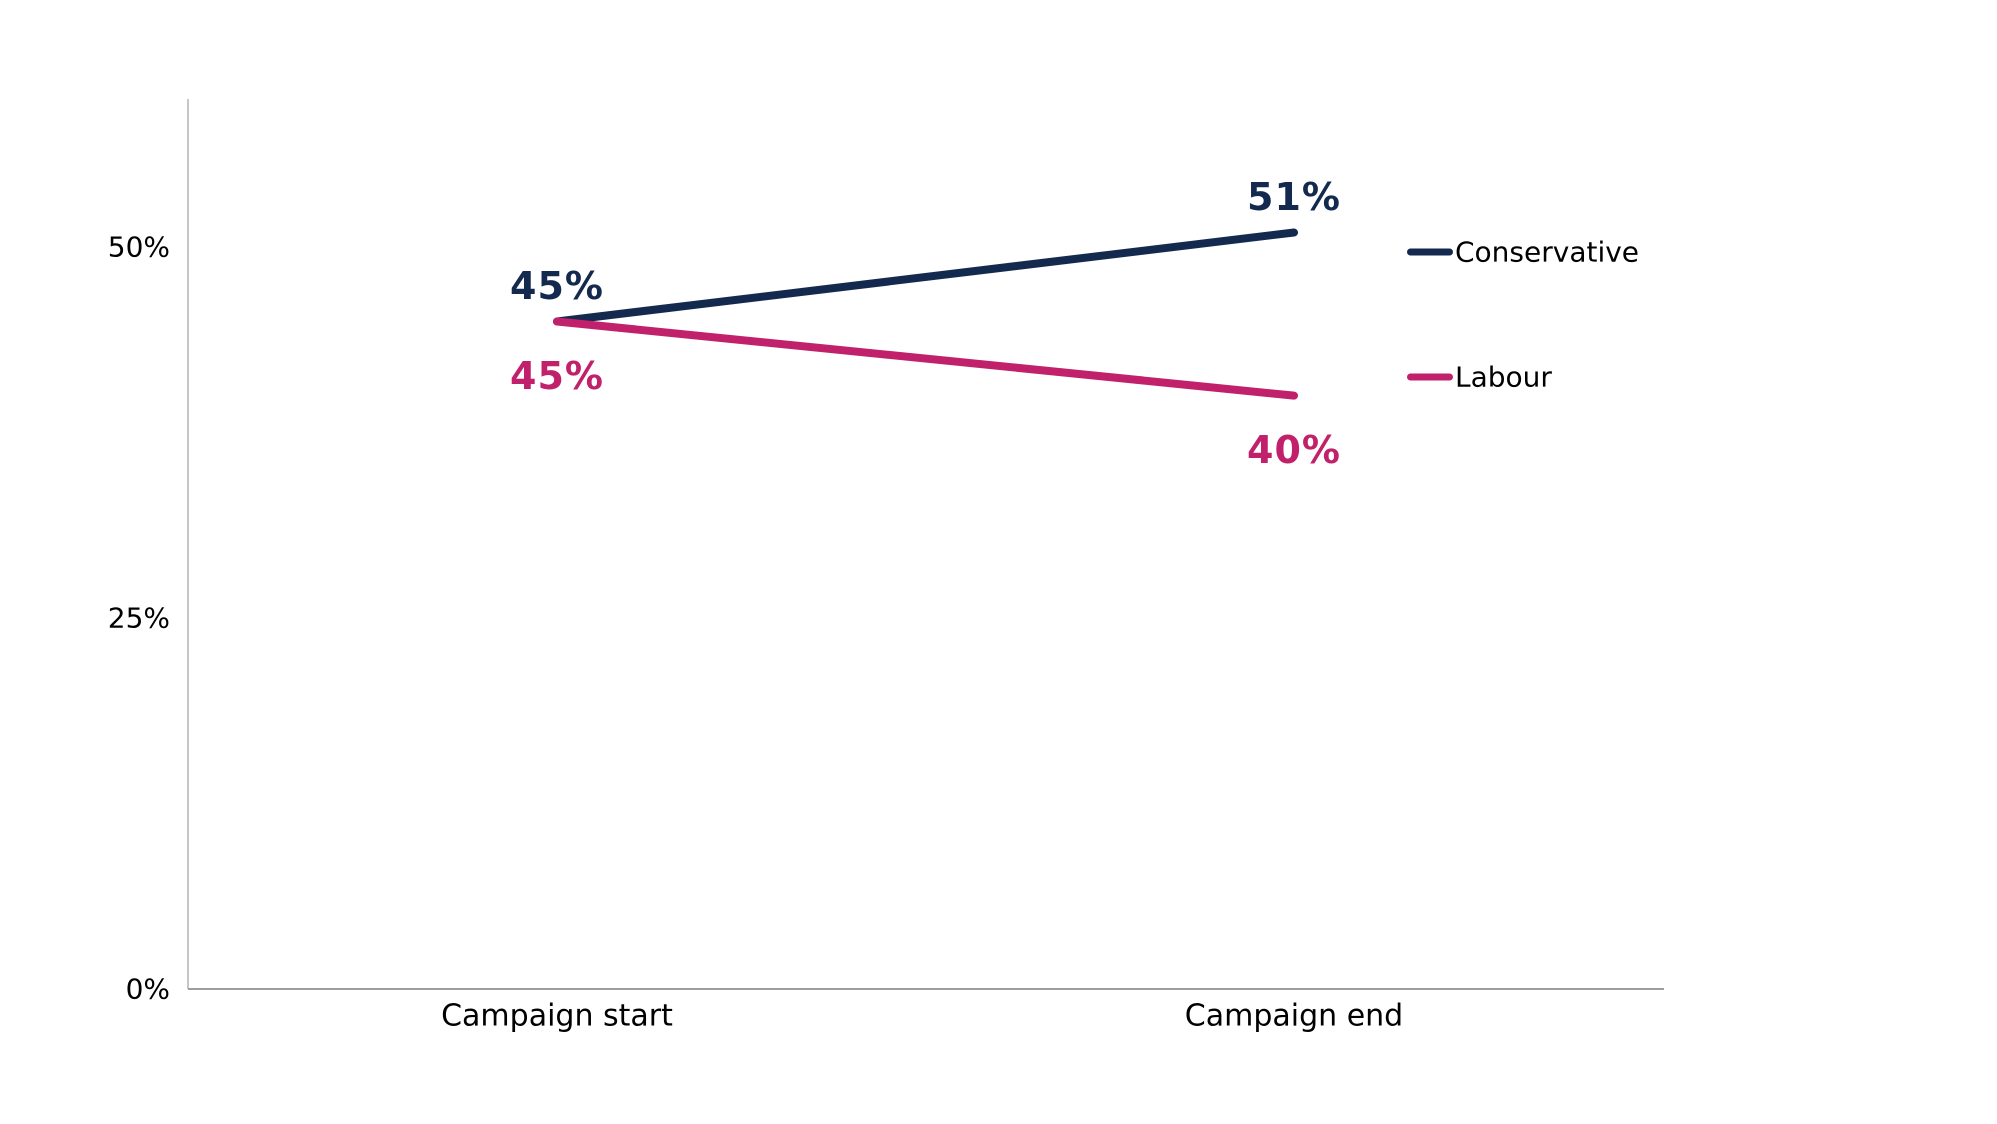  I want to click on x-label-campaign-start: Campaign start, so click(557, 1016).